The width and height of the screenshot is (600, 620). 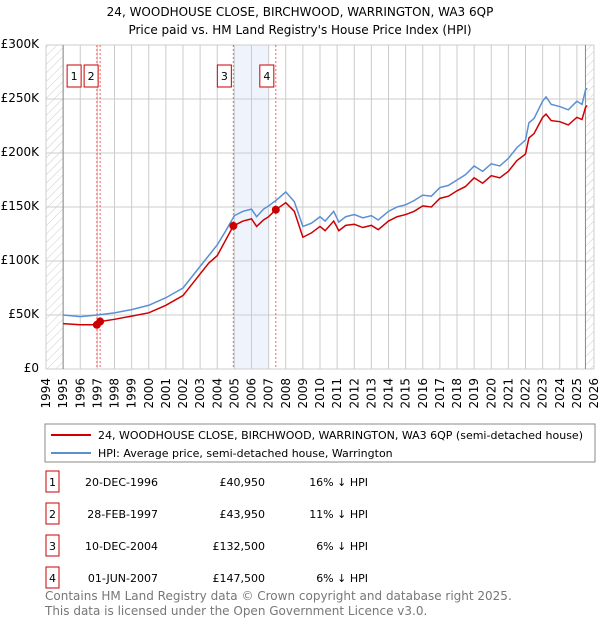 What do you see at coordinates (166, 393) in the screenshot?
I see `x-tick-label: 2001` at bounding box center [166, 393].